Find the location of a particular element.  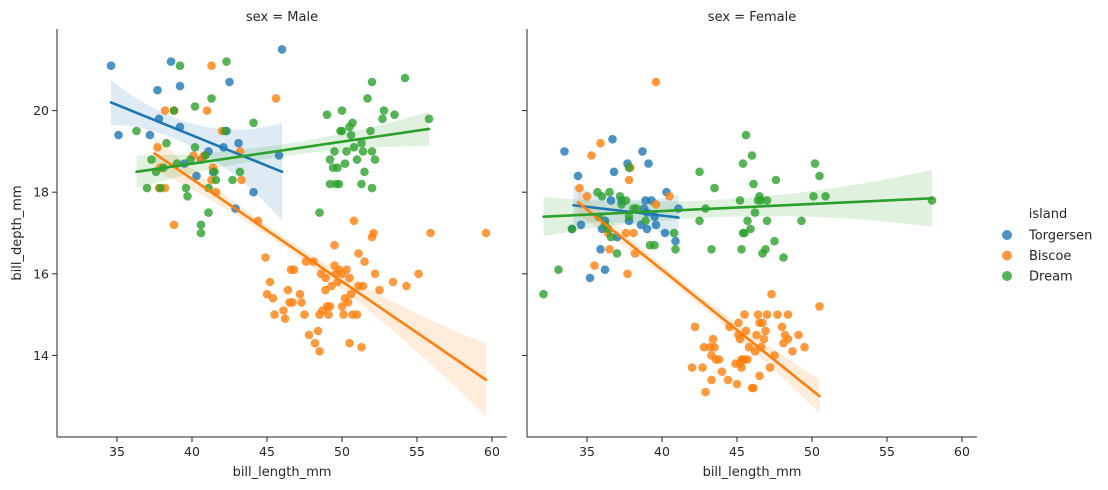

regression-line-dream is located at coordinates (738, 207).